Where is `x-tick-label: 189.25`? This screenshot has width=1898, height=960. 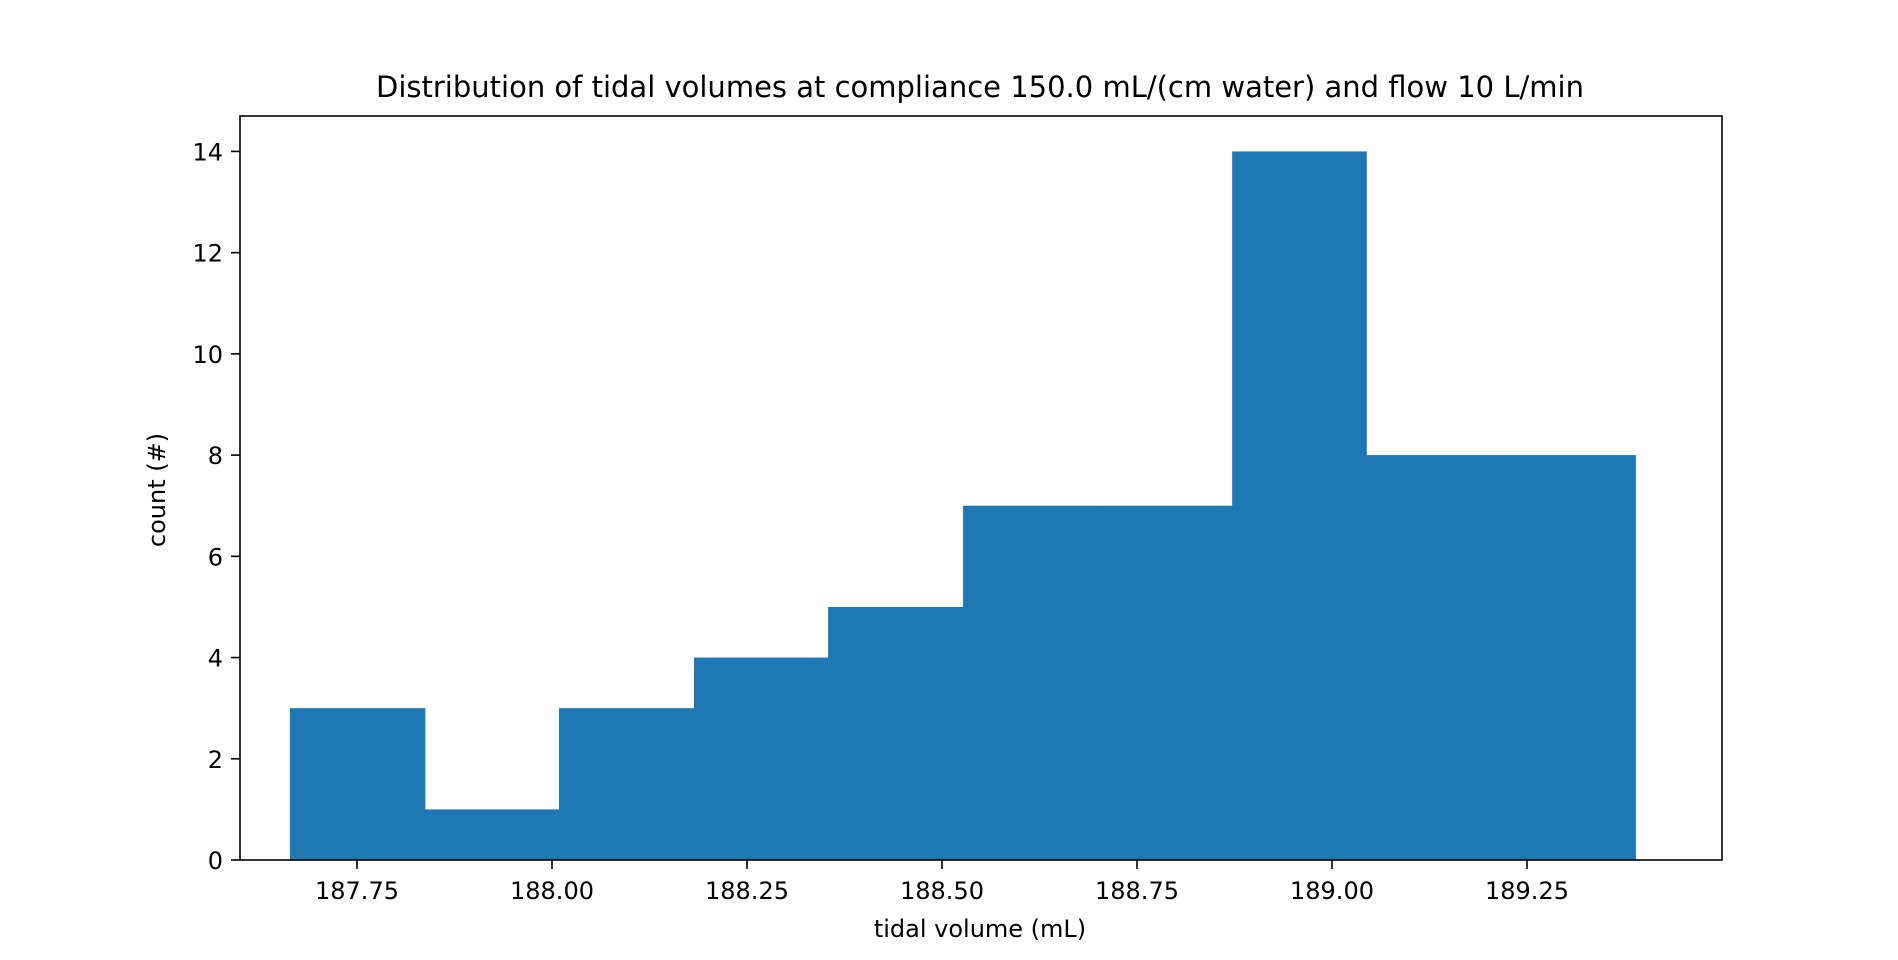
x-tick-label: 189.25 is located at coordinates (1527, 891).